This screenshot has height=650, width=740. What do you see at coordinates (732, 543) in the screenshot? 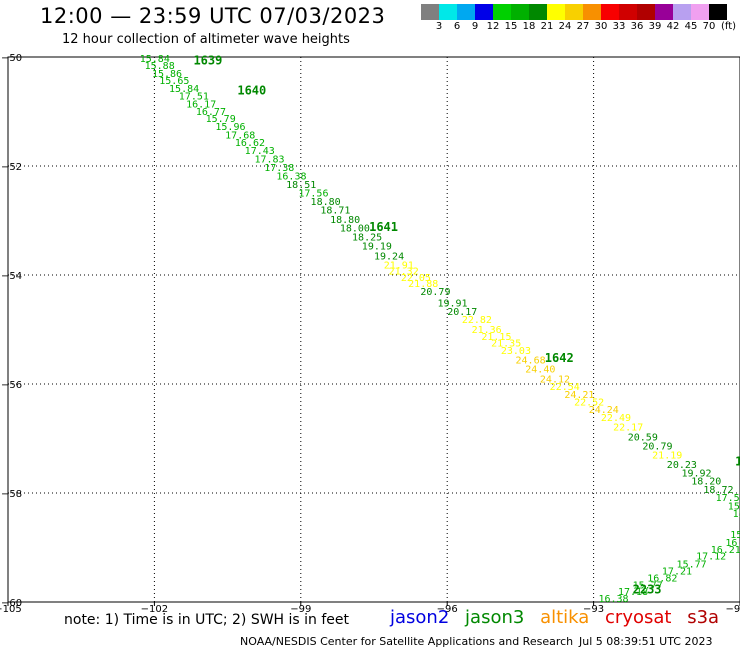
I see `swh-data-label: 16.22` at bounding box center [732, 543].